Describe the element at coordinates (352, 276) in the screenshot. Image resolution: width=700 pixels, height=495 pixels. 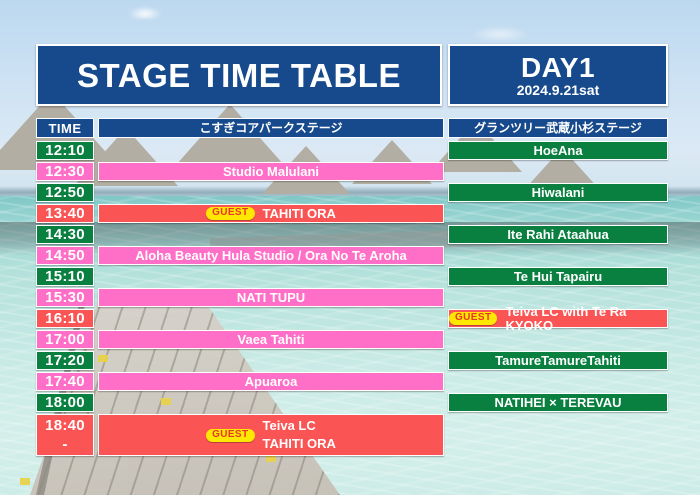
I see `table-row: 15:10 Te Hui Tapairu` at that location.